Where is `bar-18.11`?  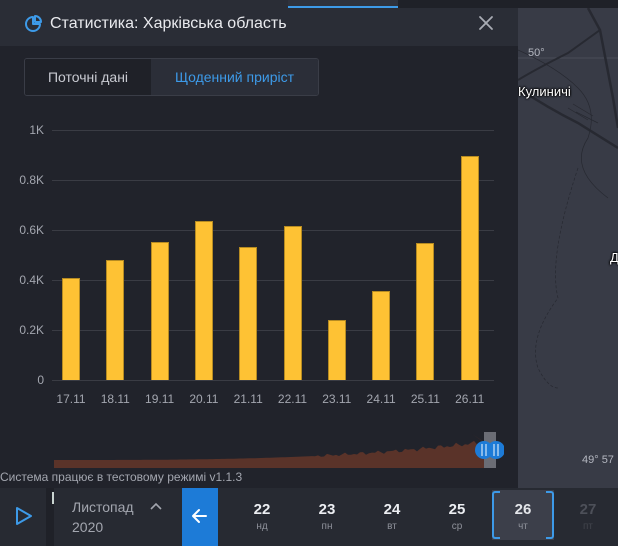
bar-18.11 is located at coordinates (115, 319).